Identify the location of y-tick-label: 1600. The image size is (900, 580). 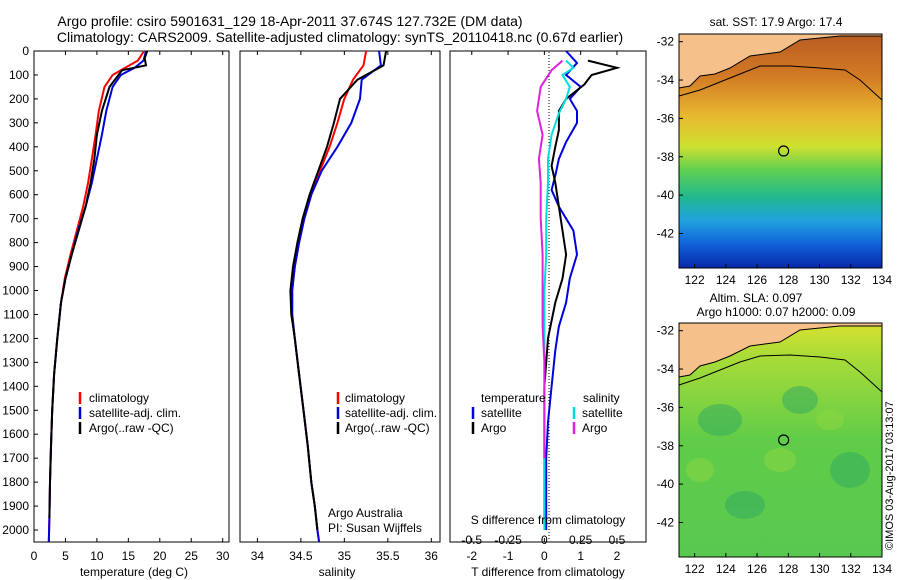
(15, 434).